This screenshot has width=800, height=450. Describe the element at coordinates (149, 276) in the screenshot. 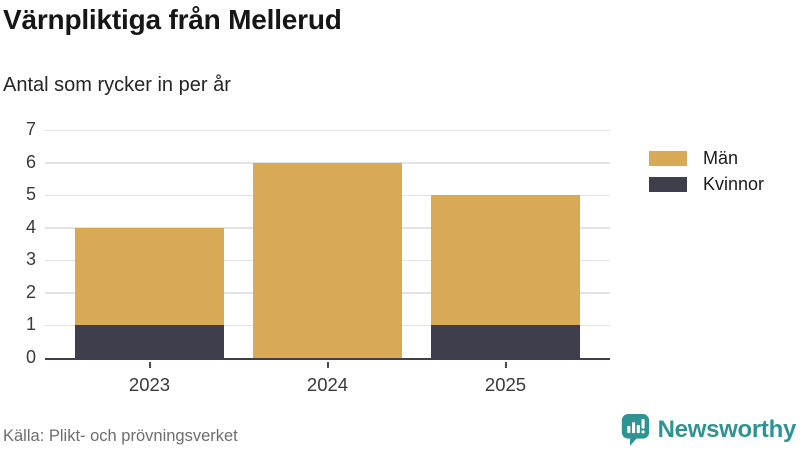

I see `bar-segment-2023-Män` at that location.